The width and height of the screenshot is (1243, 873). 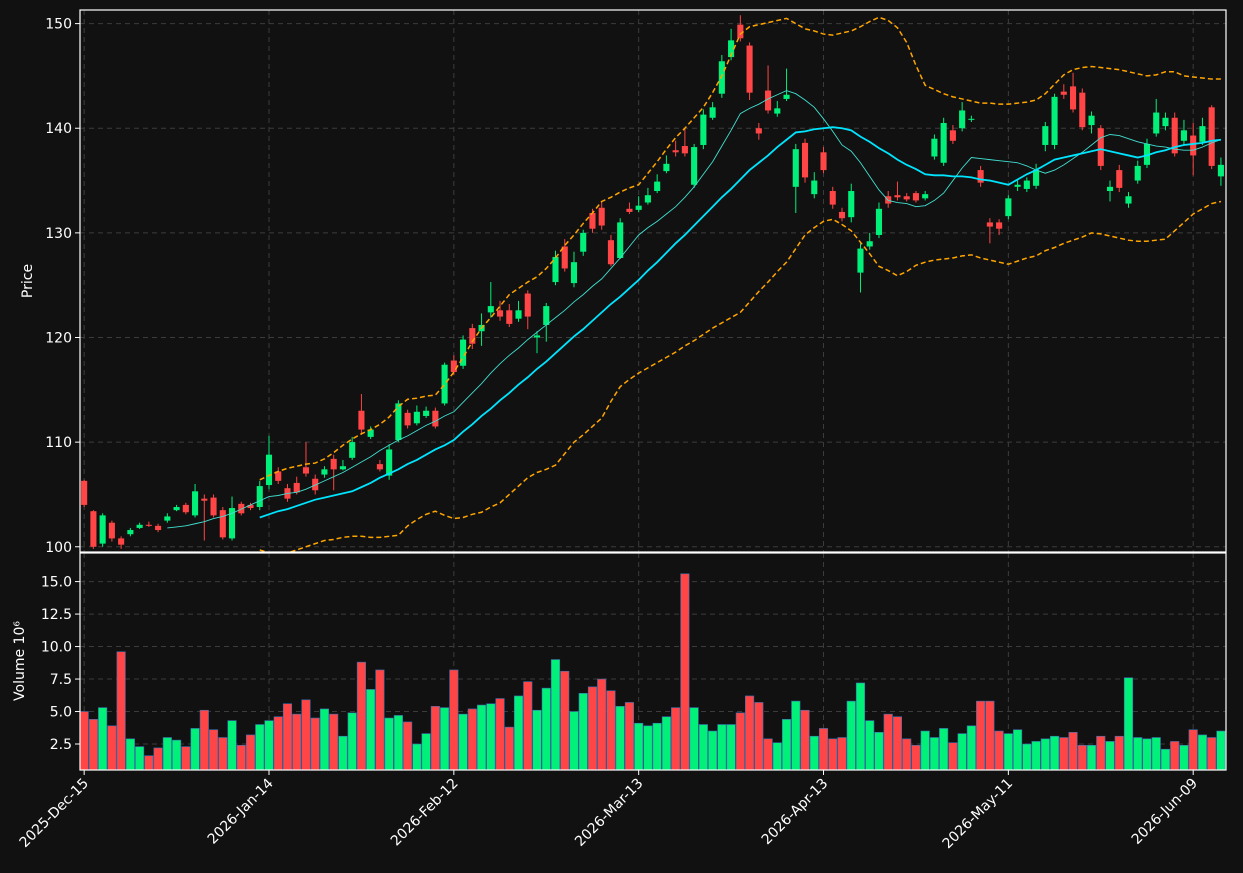 I want to click on y-tick-label: 7.5, so click(x=61, y=680).